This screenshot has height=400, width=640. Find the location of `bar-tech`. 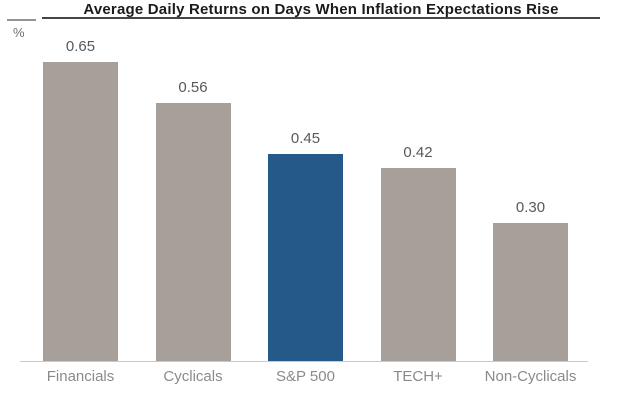

bar-tech is located at coordinates (418, 264).